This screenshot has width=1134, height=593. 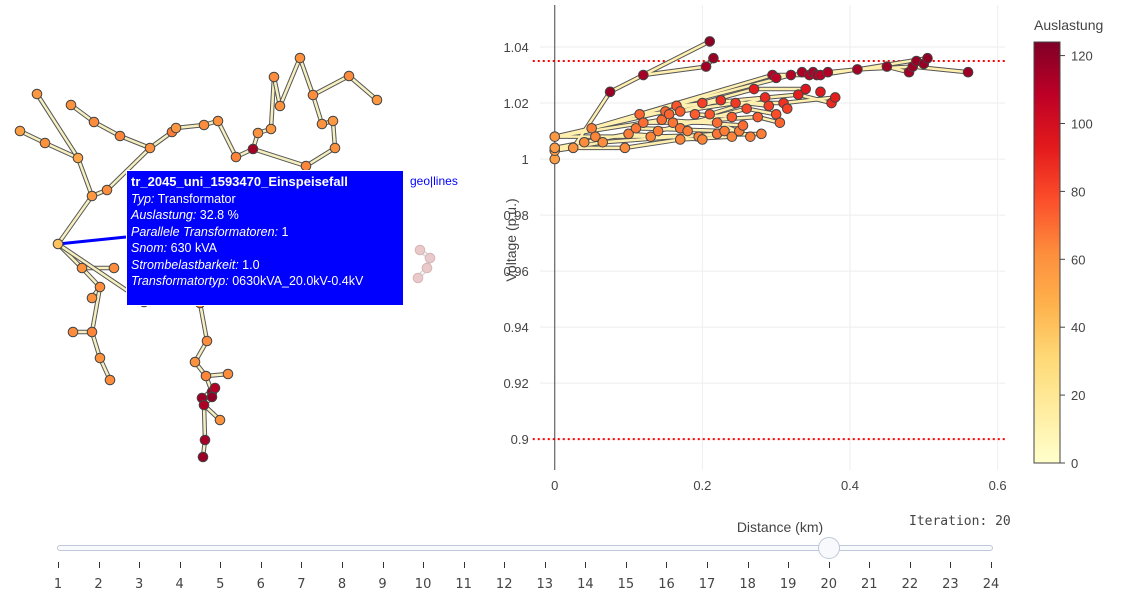 I want to click on tooltip-label: Typ:, so click(x=143, y=198).